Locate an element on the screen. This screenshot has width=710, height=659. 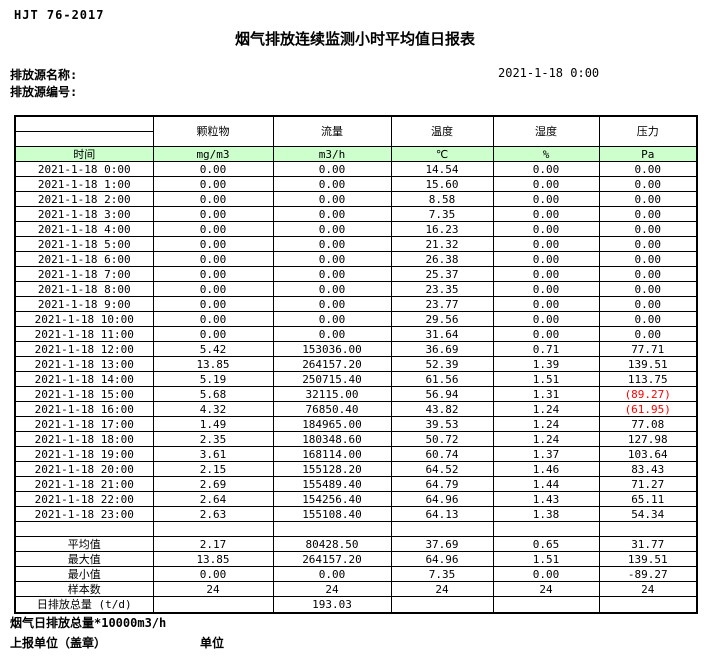
value-cell: 61.56 is located at coordinates (442, 379).